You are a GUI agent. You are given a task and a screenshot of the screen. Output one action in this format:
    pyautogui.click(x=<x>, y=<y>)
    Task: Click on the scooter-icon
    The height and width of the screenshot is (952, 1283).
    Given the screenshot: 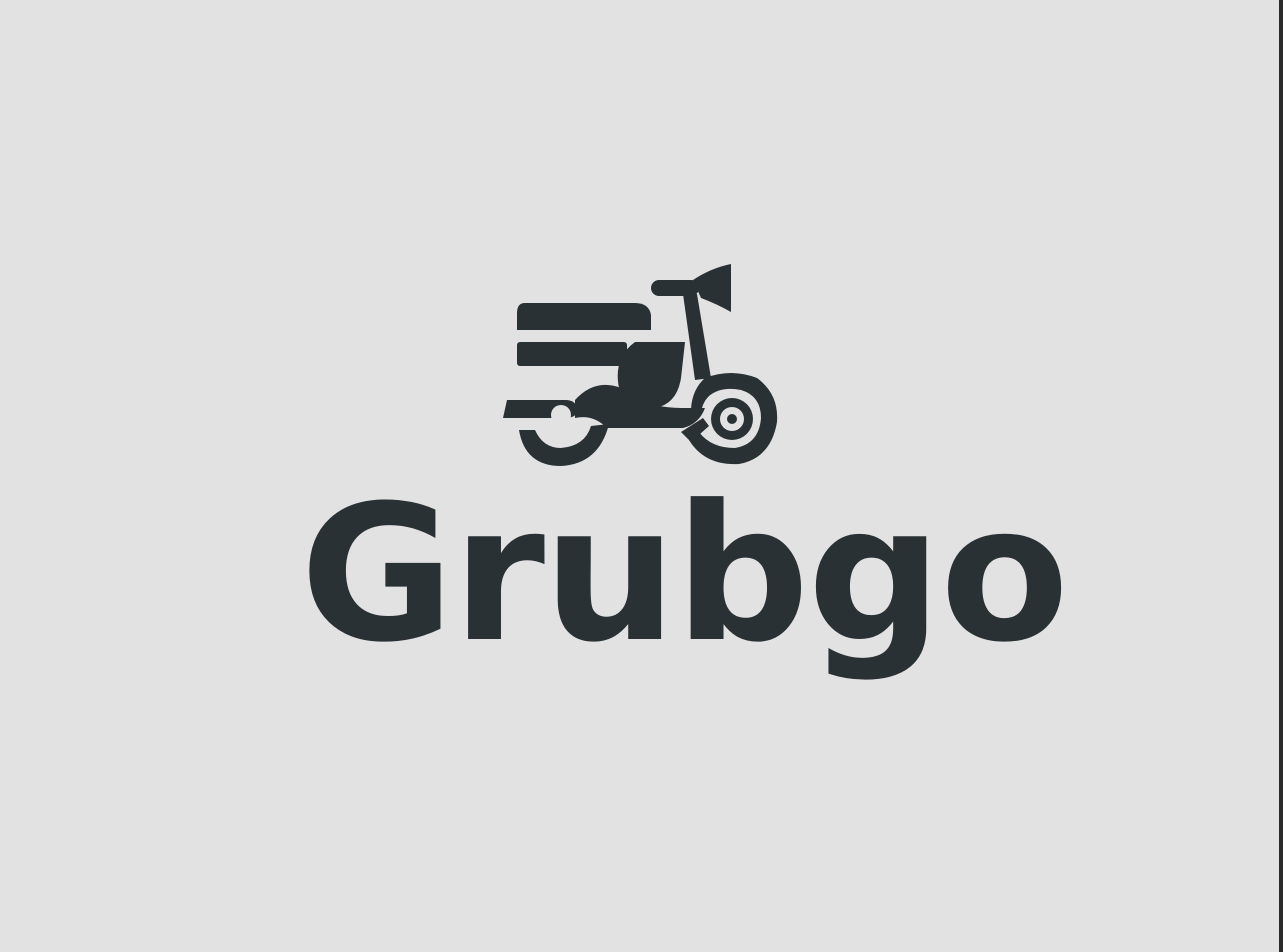 What is the action you would take?
    pyautogui.click(x=640, y=365)
    